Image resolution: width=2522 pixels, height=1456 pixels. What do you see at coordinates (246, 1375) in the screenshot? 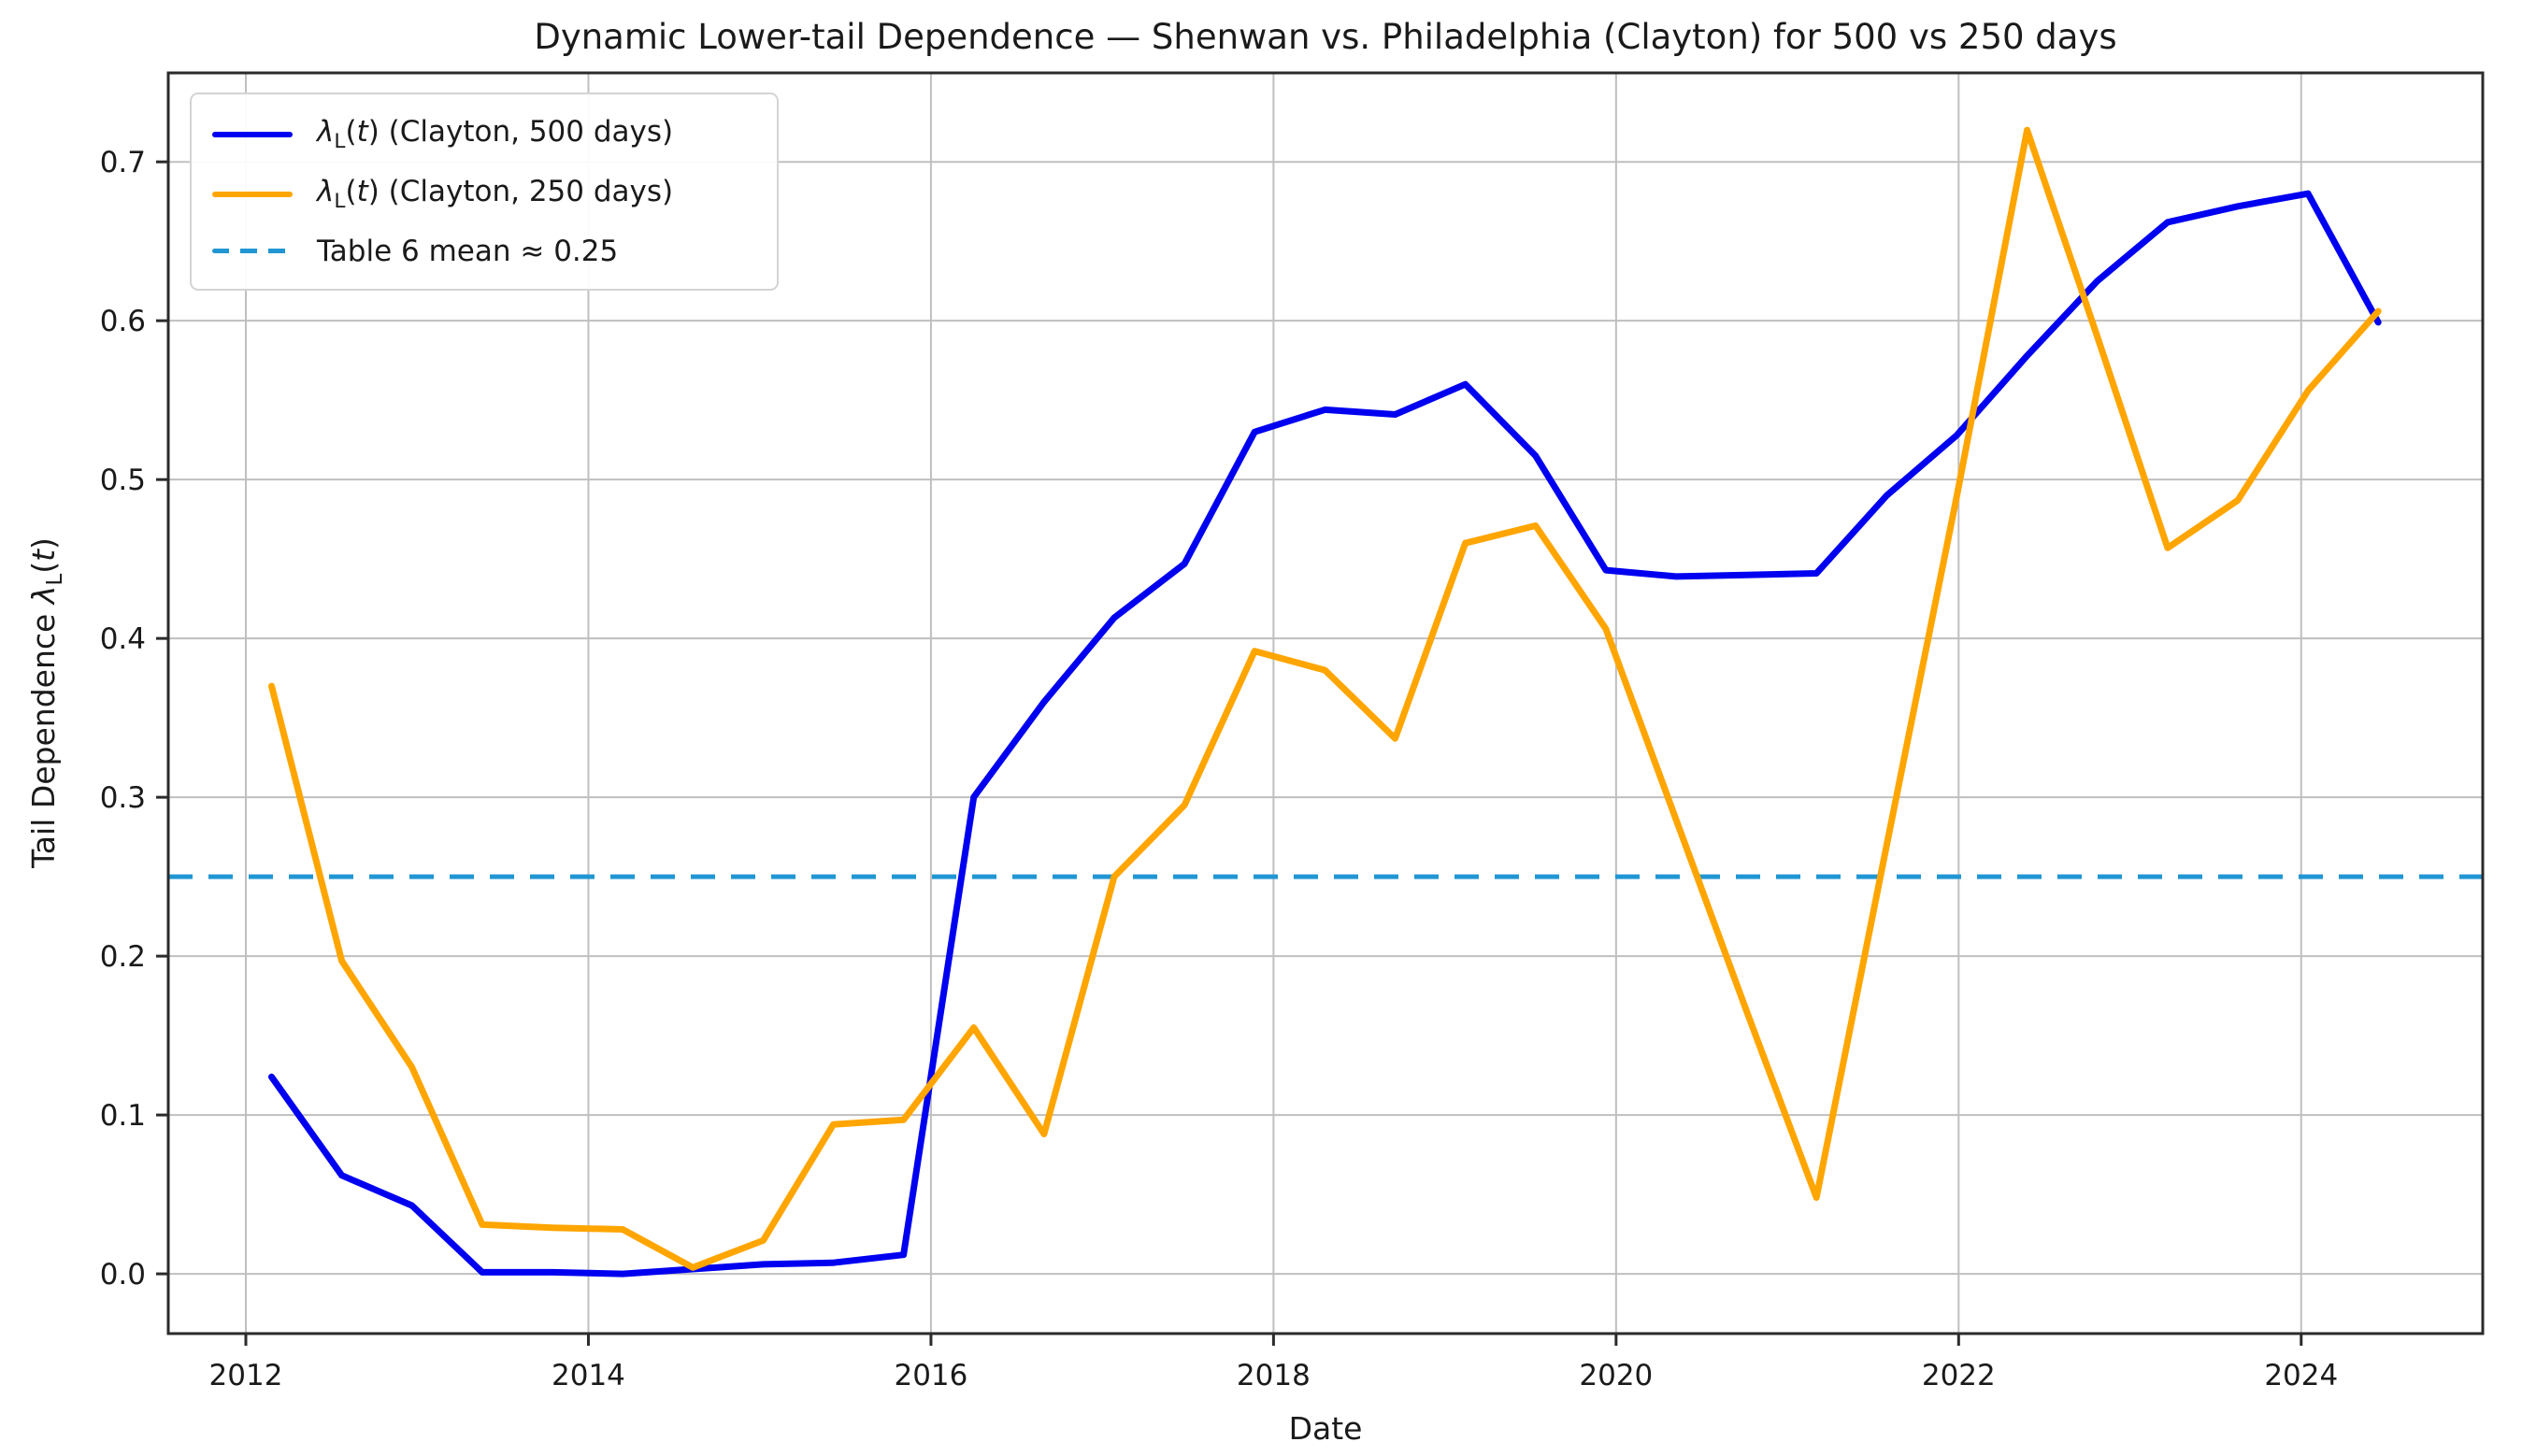
I see `x-tick-label-2012: 2012` at bounding box center [246, 1375].